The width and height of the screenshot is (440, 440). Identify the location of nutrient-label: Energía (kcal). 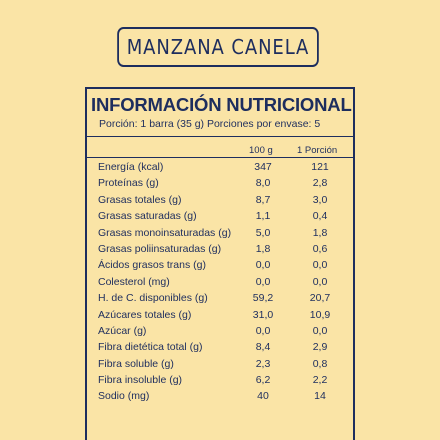
(131, 167).